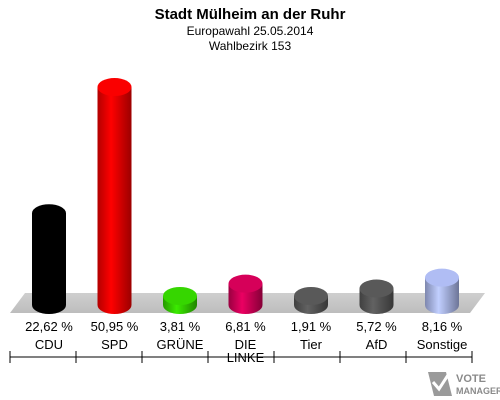 Image resolution: width=500 pixels, height=400 pixels. I want to click on category-label: CDU, so click(49, 344).